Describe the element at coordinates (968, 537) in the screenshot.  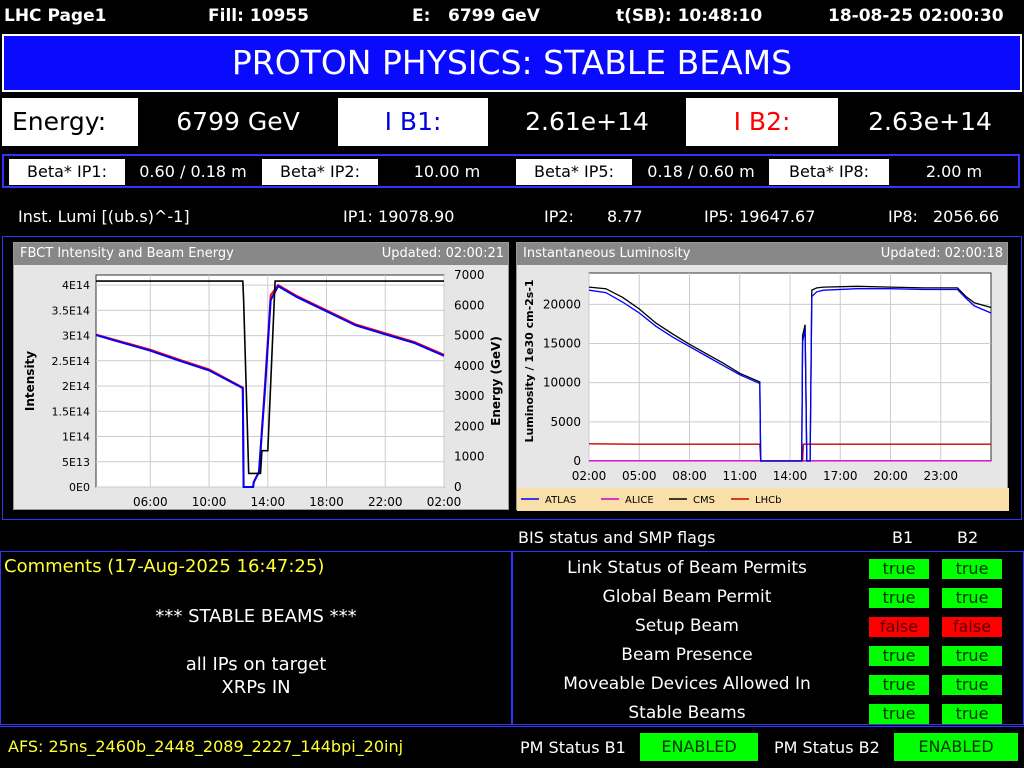
I see `bis-col-b2: B2` at that location.